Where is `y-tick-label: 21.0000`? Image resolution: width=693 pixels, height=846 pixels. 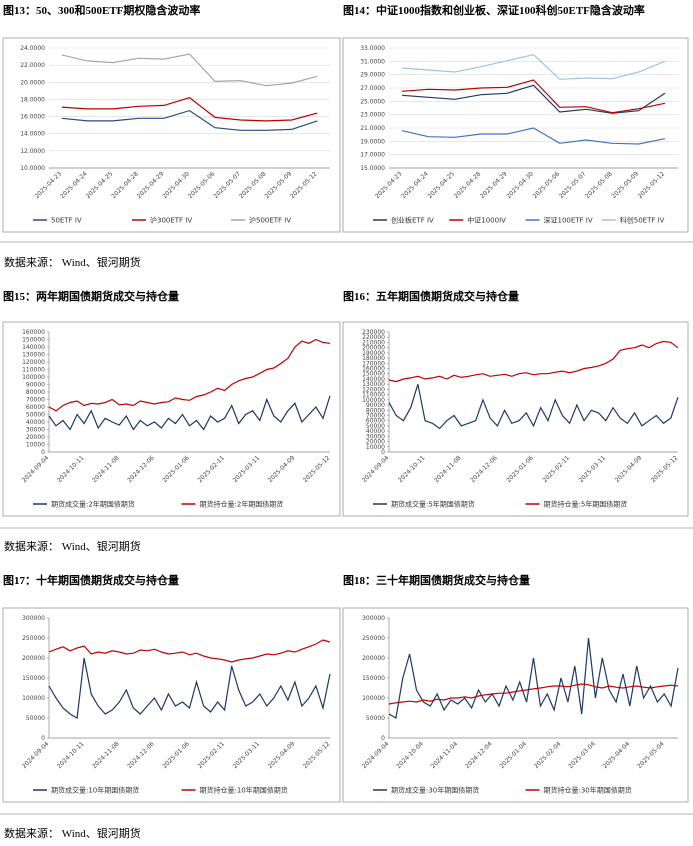 y-tick-label: 21.0000 is located at coordinates (372, 128).